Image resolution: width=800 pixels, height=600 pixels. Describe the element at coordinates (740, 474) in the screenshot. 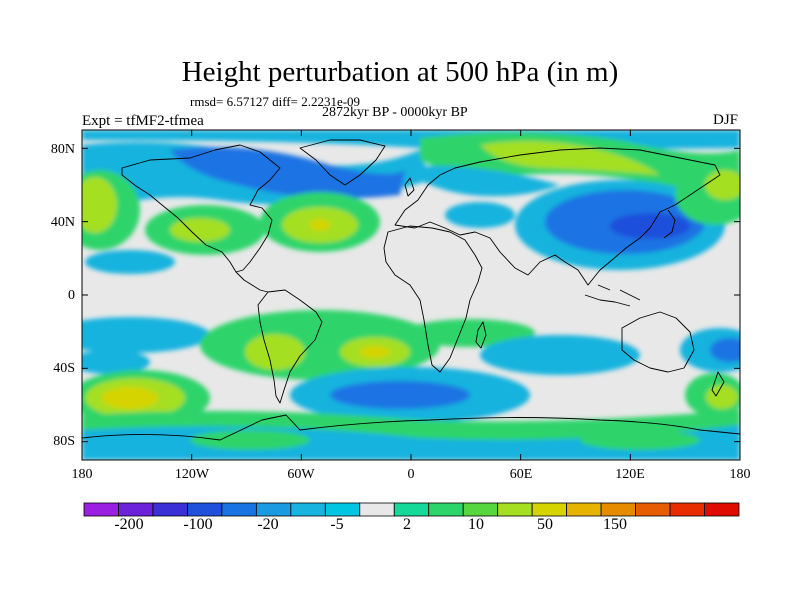

I see `lon-label-180e: 180` at that location.